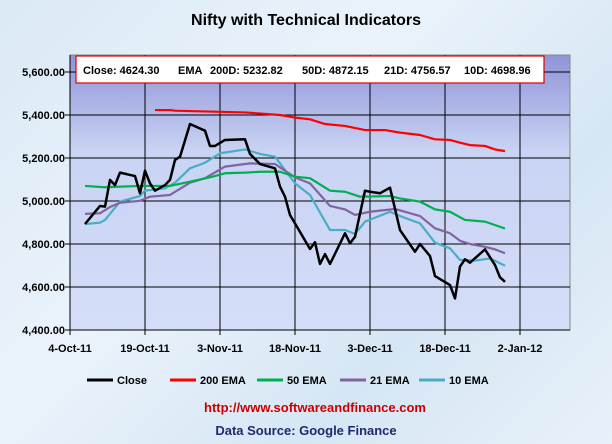 This screenshot has height=444, width=612. I want to click on y-tick-label: 5,200.00, so click(43, 159).